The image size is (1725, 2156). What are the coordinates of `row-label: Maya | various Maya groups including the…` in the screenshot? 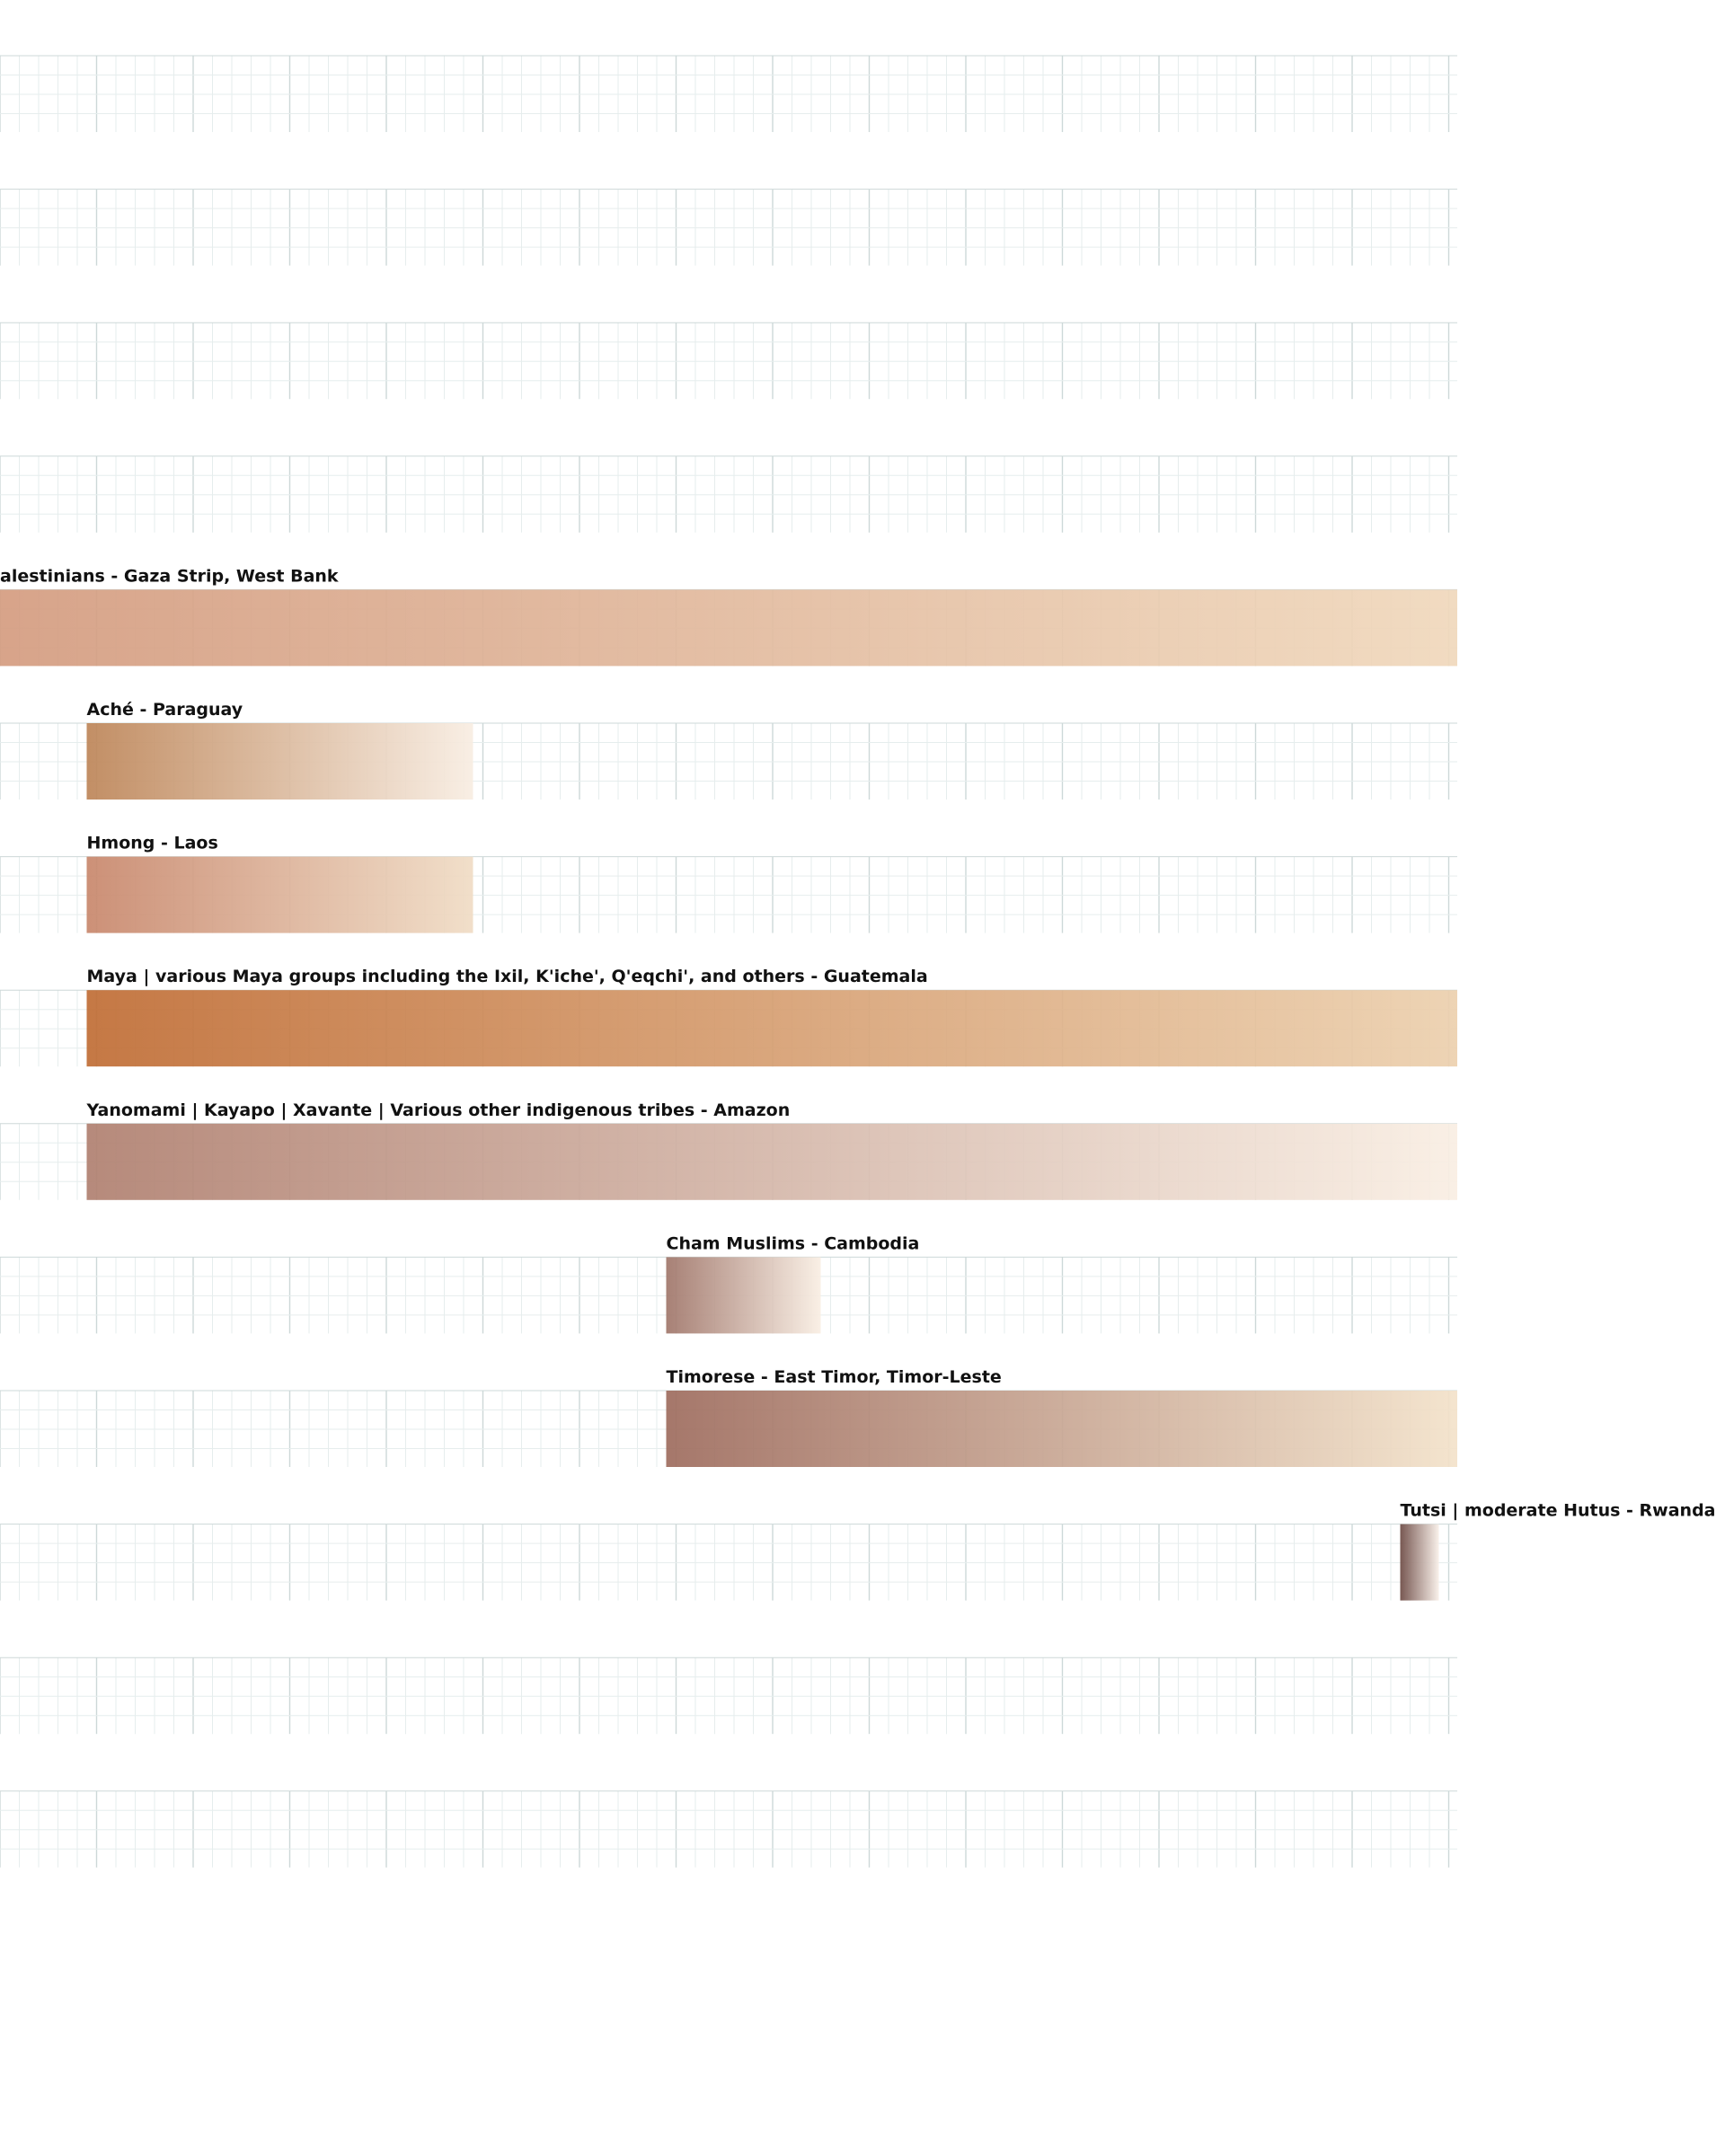 It's located at (507, 977).